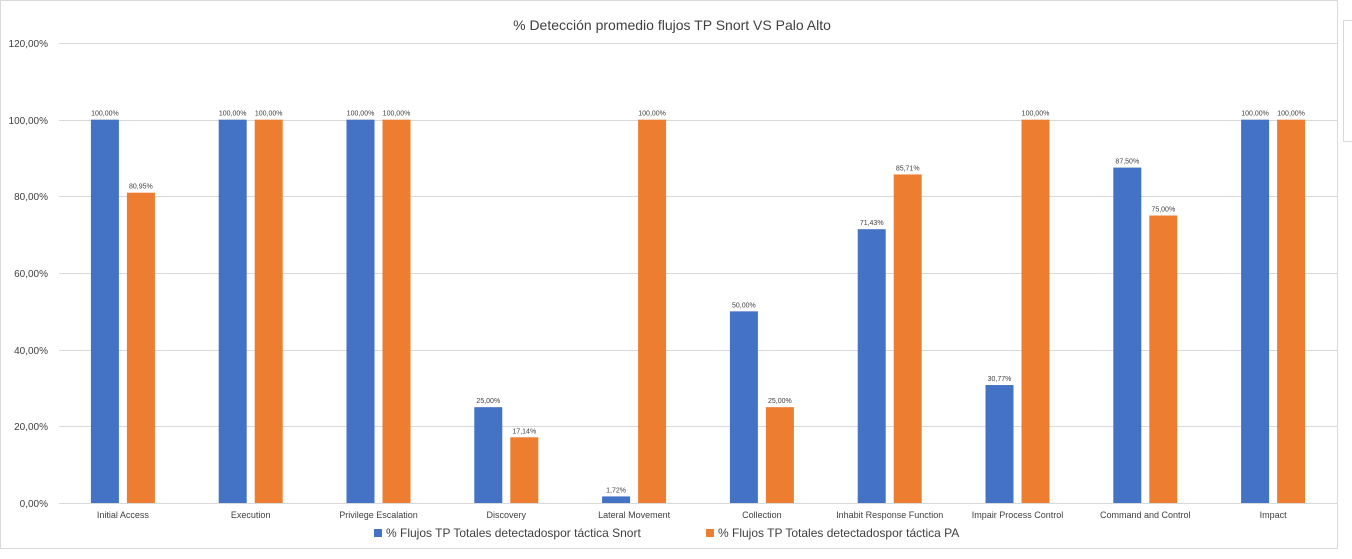 Image resolution: width=1352 pixels, height=559 pixels. I want to click on data-label: 85,71%, so click(908, 168).